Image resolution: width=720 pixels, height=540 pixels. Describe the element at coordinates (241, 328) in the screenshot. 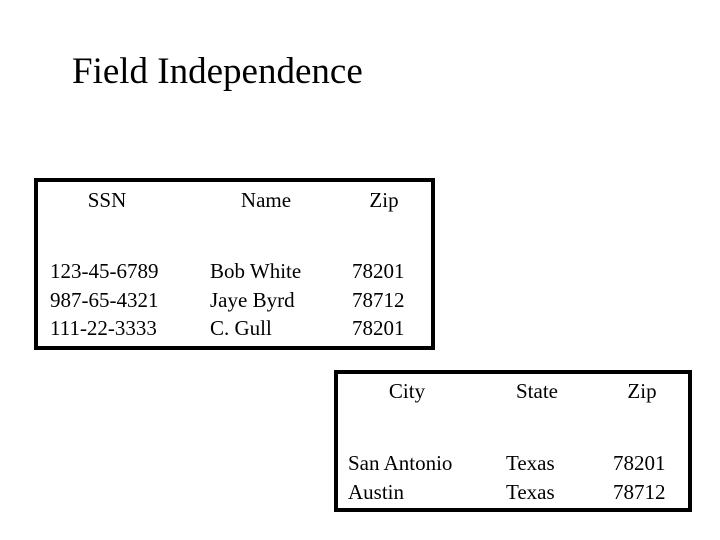

I see `table-cell: C. Gull` at that location.